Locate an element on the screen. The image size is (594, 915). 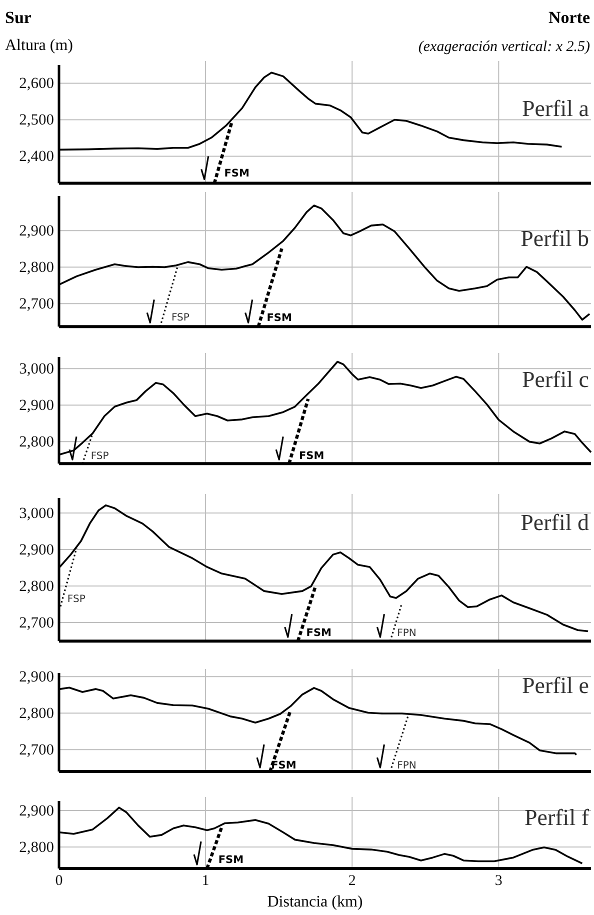
text: Perfil a is located at coordinates (555, 108).